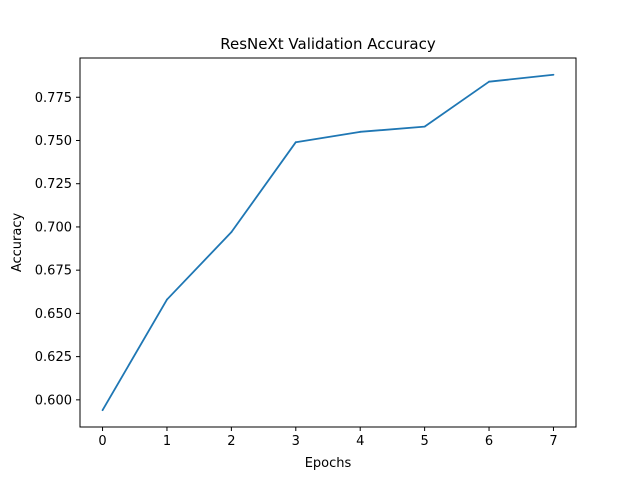 The image size is (640, 485). Describe the element at coordinates (57, 249) in the screenshot. I see `y-axis: 0.600 0.625 0.650 0.675 0.700 0.725 0.750 0.775` at that location.